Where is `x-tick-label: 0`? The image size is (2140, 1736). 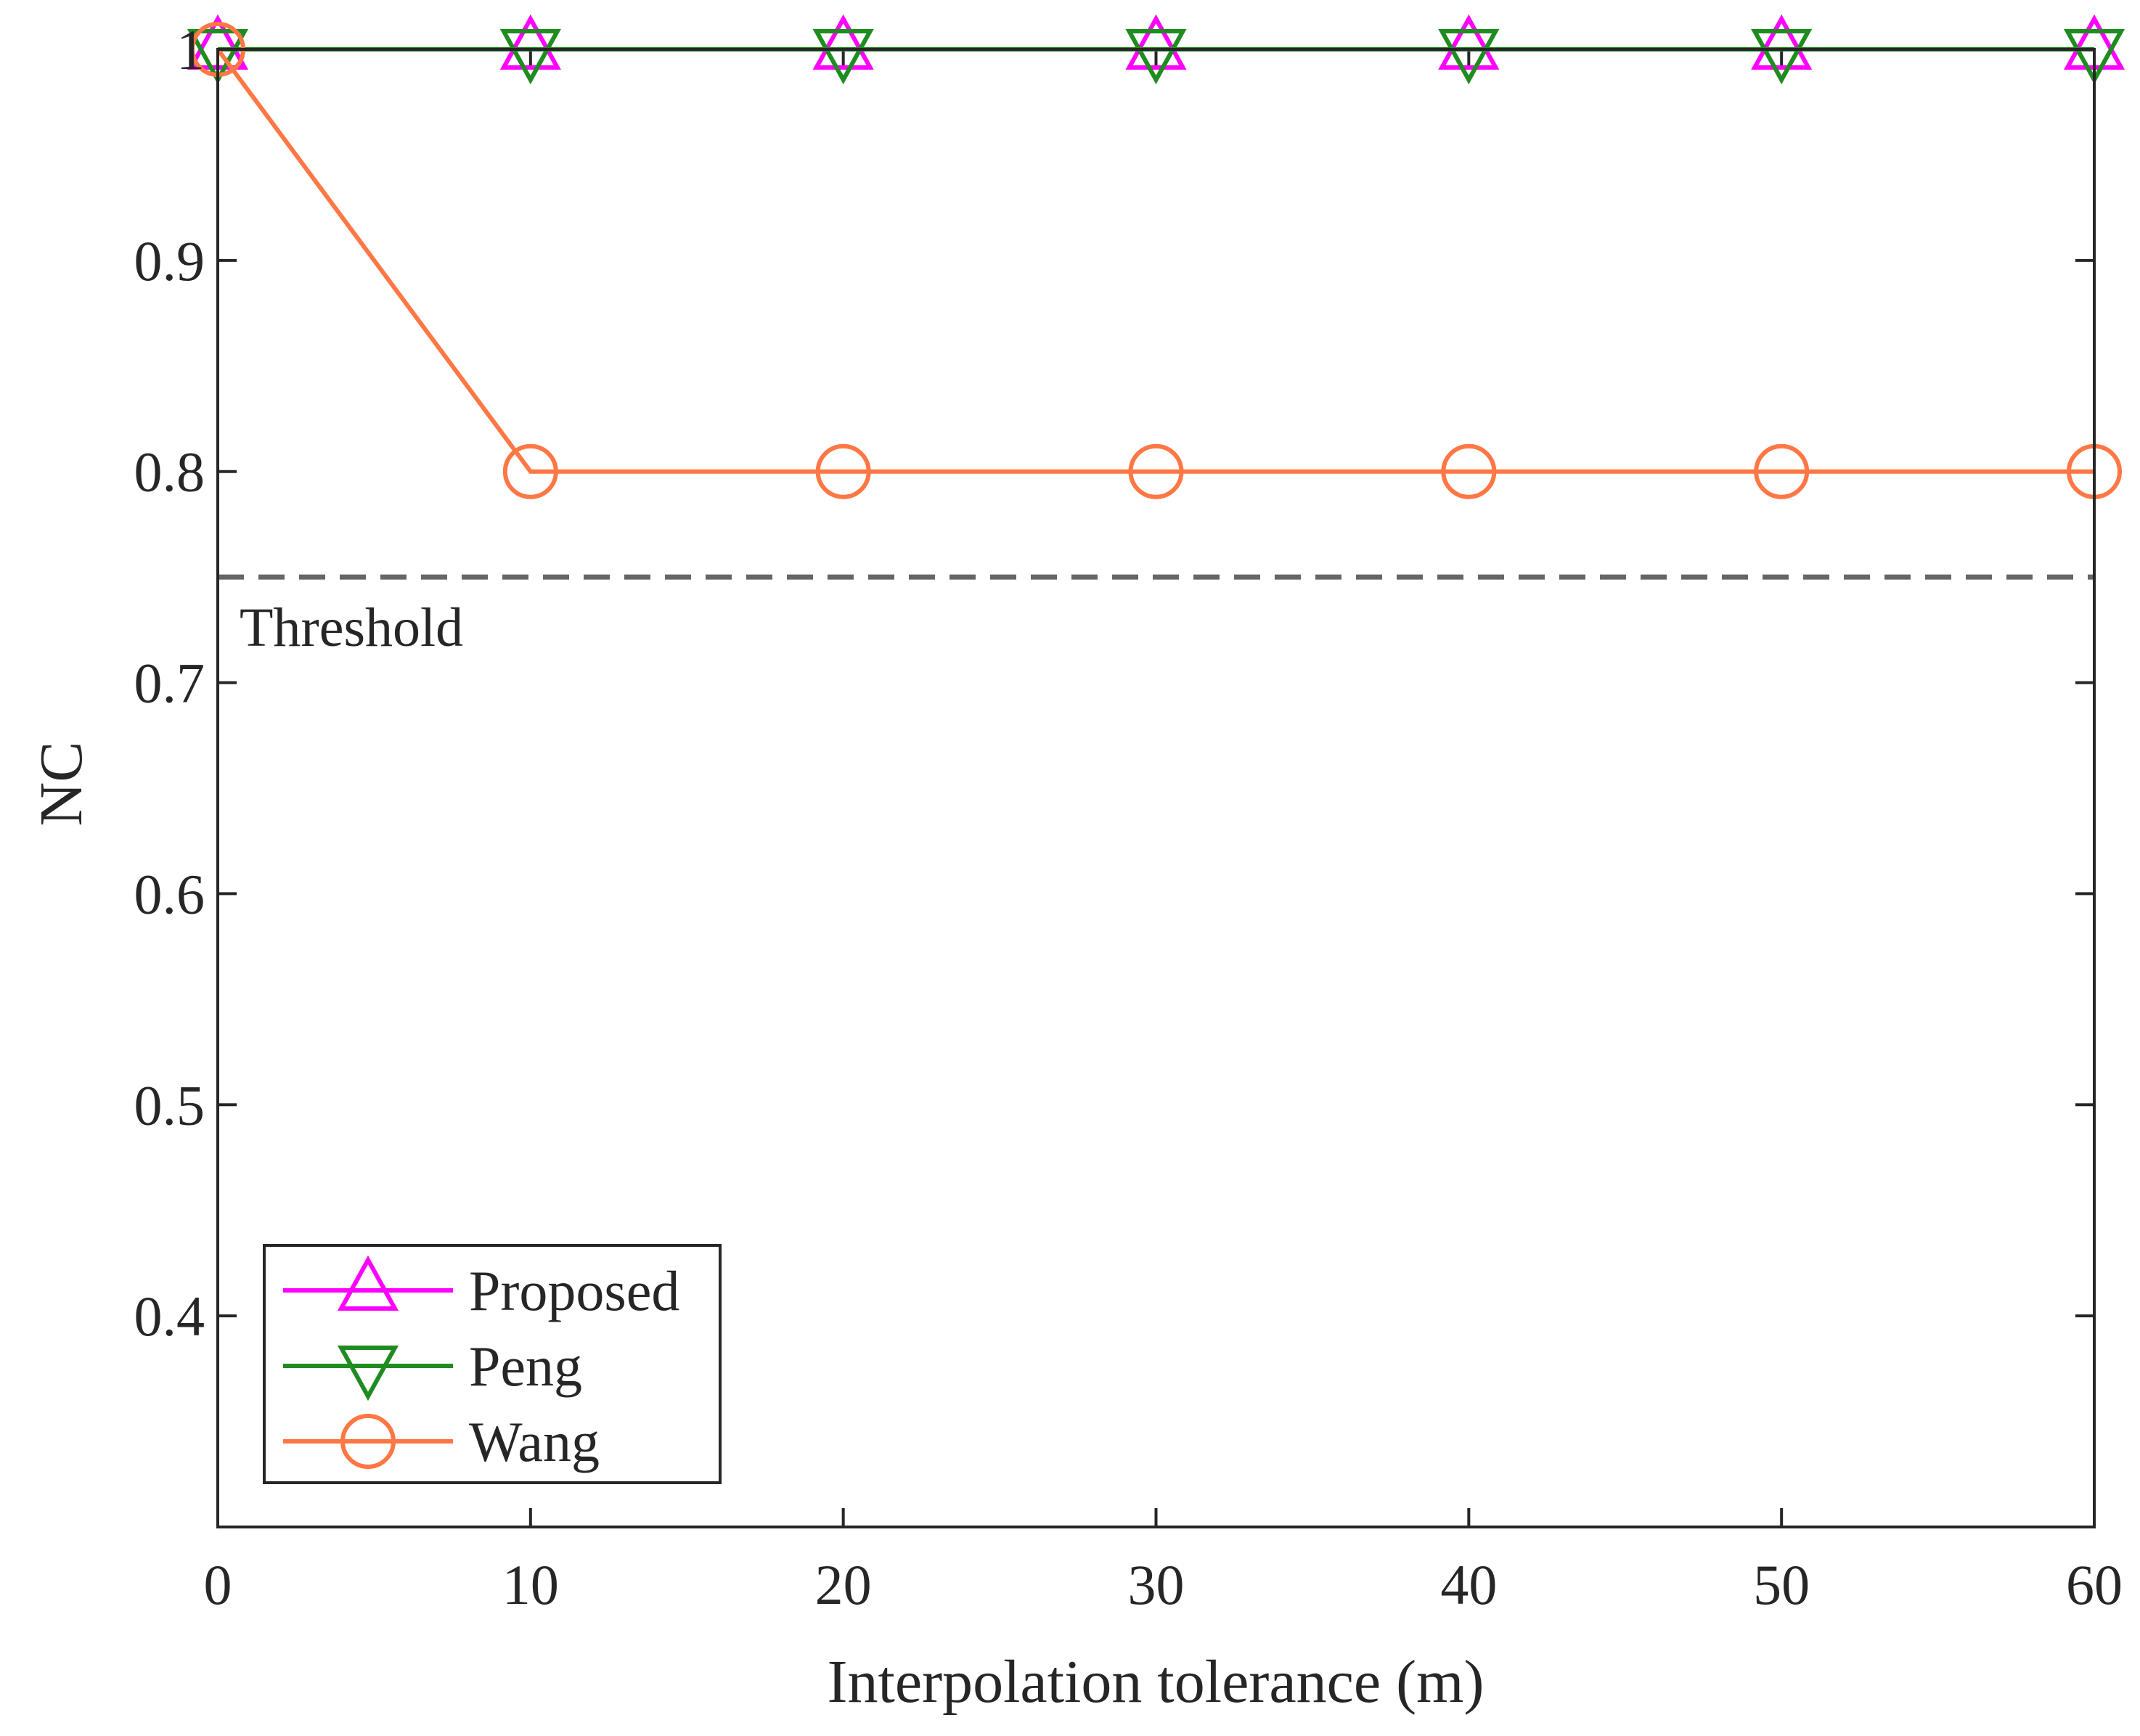 x-tick-label: 0 is located at coordinates (218, 1584).